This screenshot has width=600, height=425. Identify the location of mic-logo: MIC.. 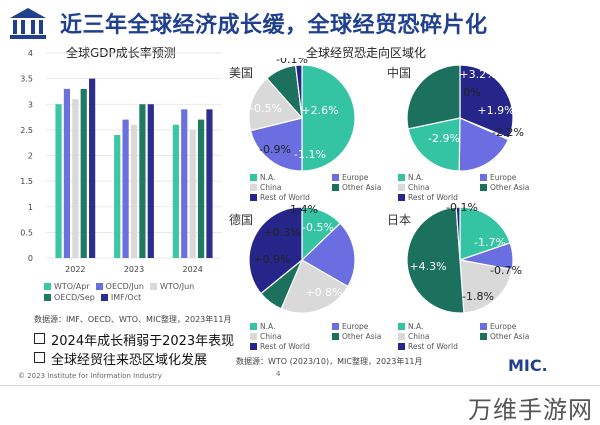
(528, 365).